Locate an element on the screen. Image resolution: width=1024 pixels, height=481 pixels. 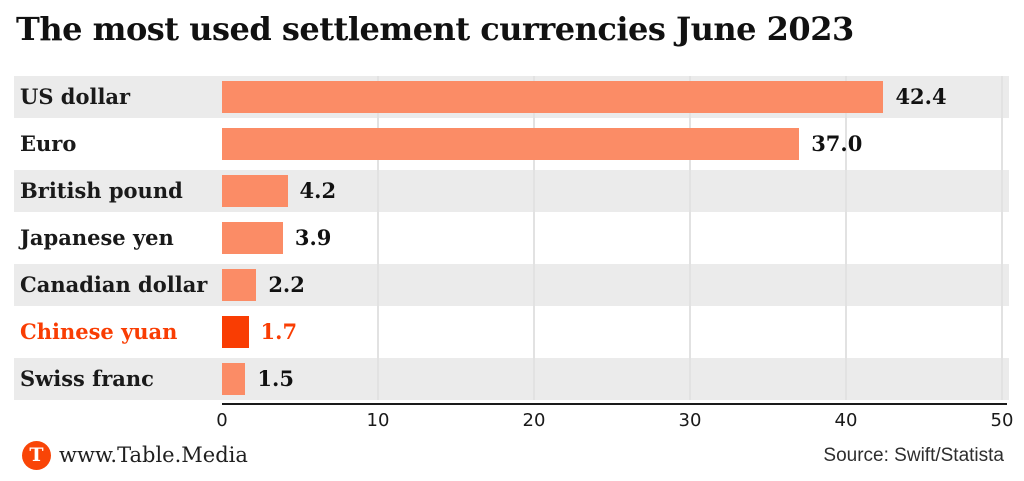
category-label: Chinese yuan is located at coordinates (99, 331).